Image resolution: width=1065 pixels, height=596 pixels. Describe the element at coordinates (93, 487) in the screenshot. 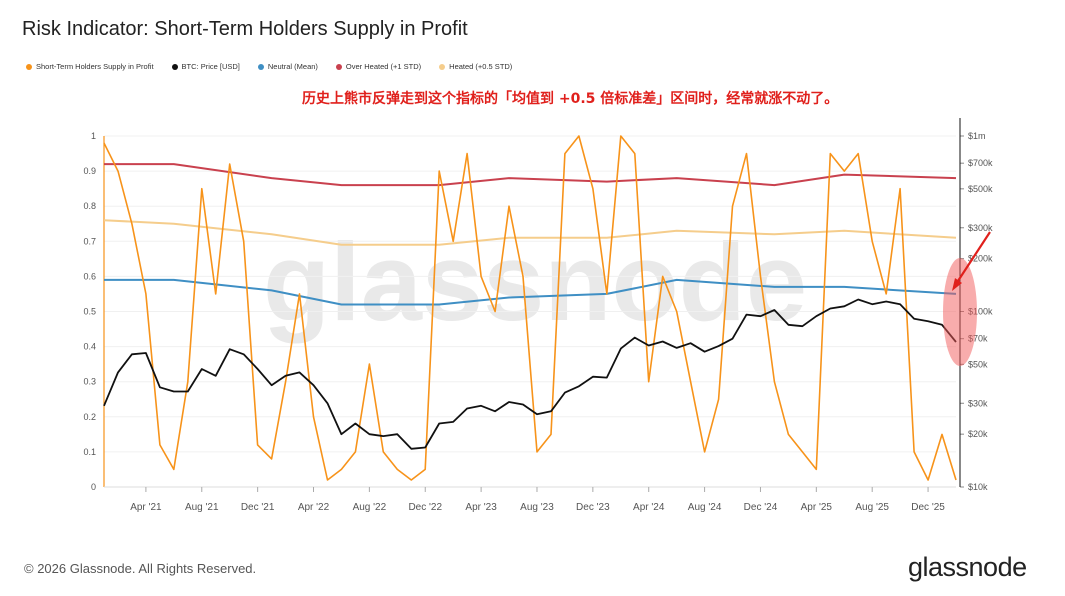

I see `y-left-tick-label: 0` at that location.